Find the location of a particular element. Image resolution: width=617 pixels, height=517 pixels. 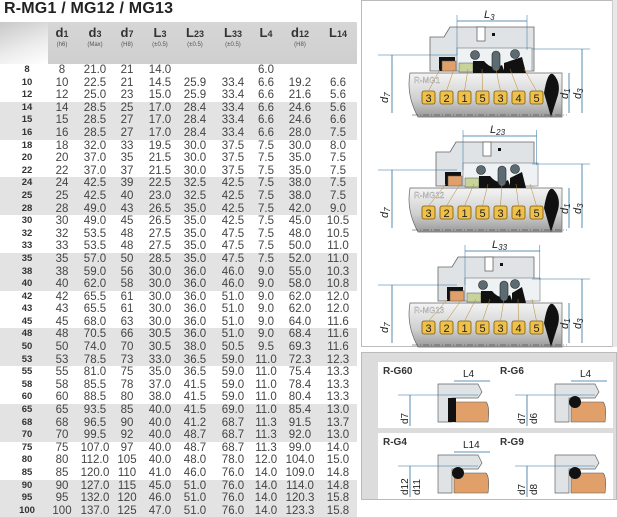

table-row: 53 53 78.5 73 33.0 36.5 59.0 11.0 72.3 12.3 is located at coordinates (178, 360).